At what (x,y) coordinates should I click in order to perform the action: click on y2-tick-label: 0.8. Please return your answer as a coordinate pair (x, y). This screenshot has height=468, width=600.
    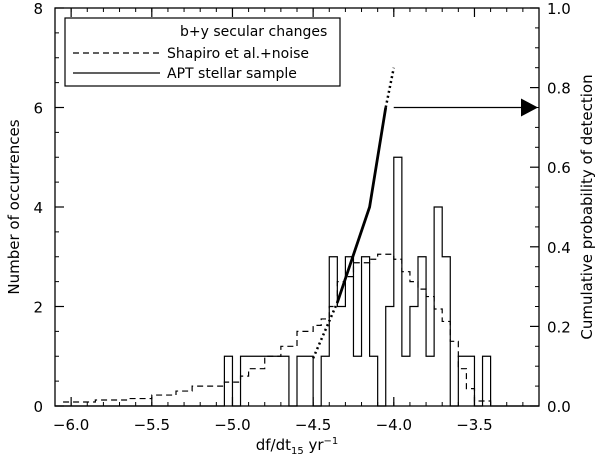
    Looking at the image, I should click on (559, 89).